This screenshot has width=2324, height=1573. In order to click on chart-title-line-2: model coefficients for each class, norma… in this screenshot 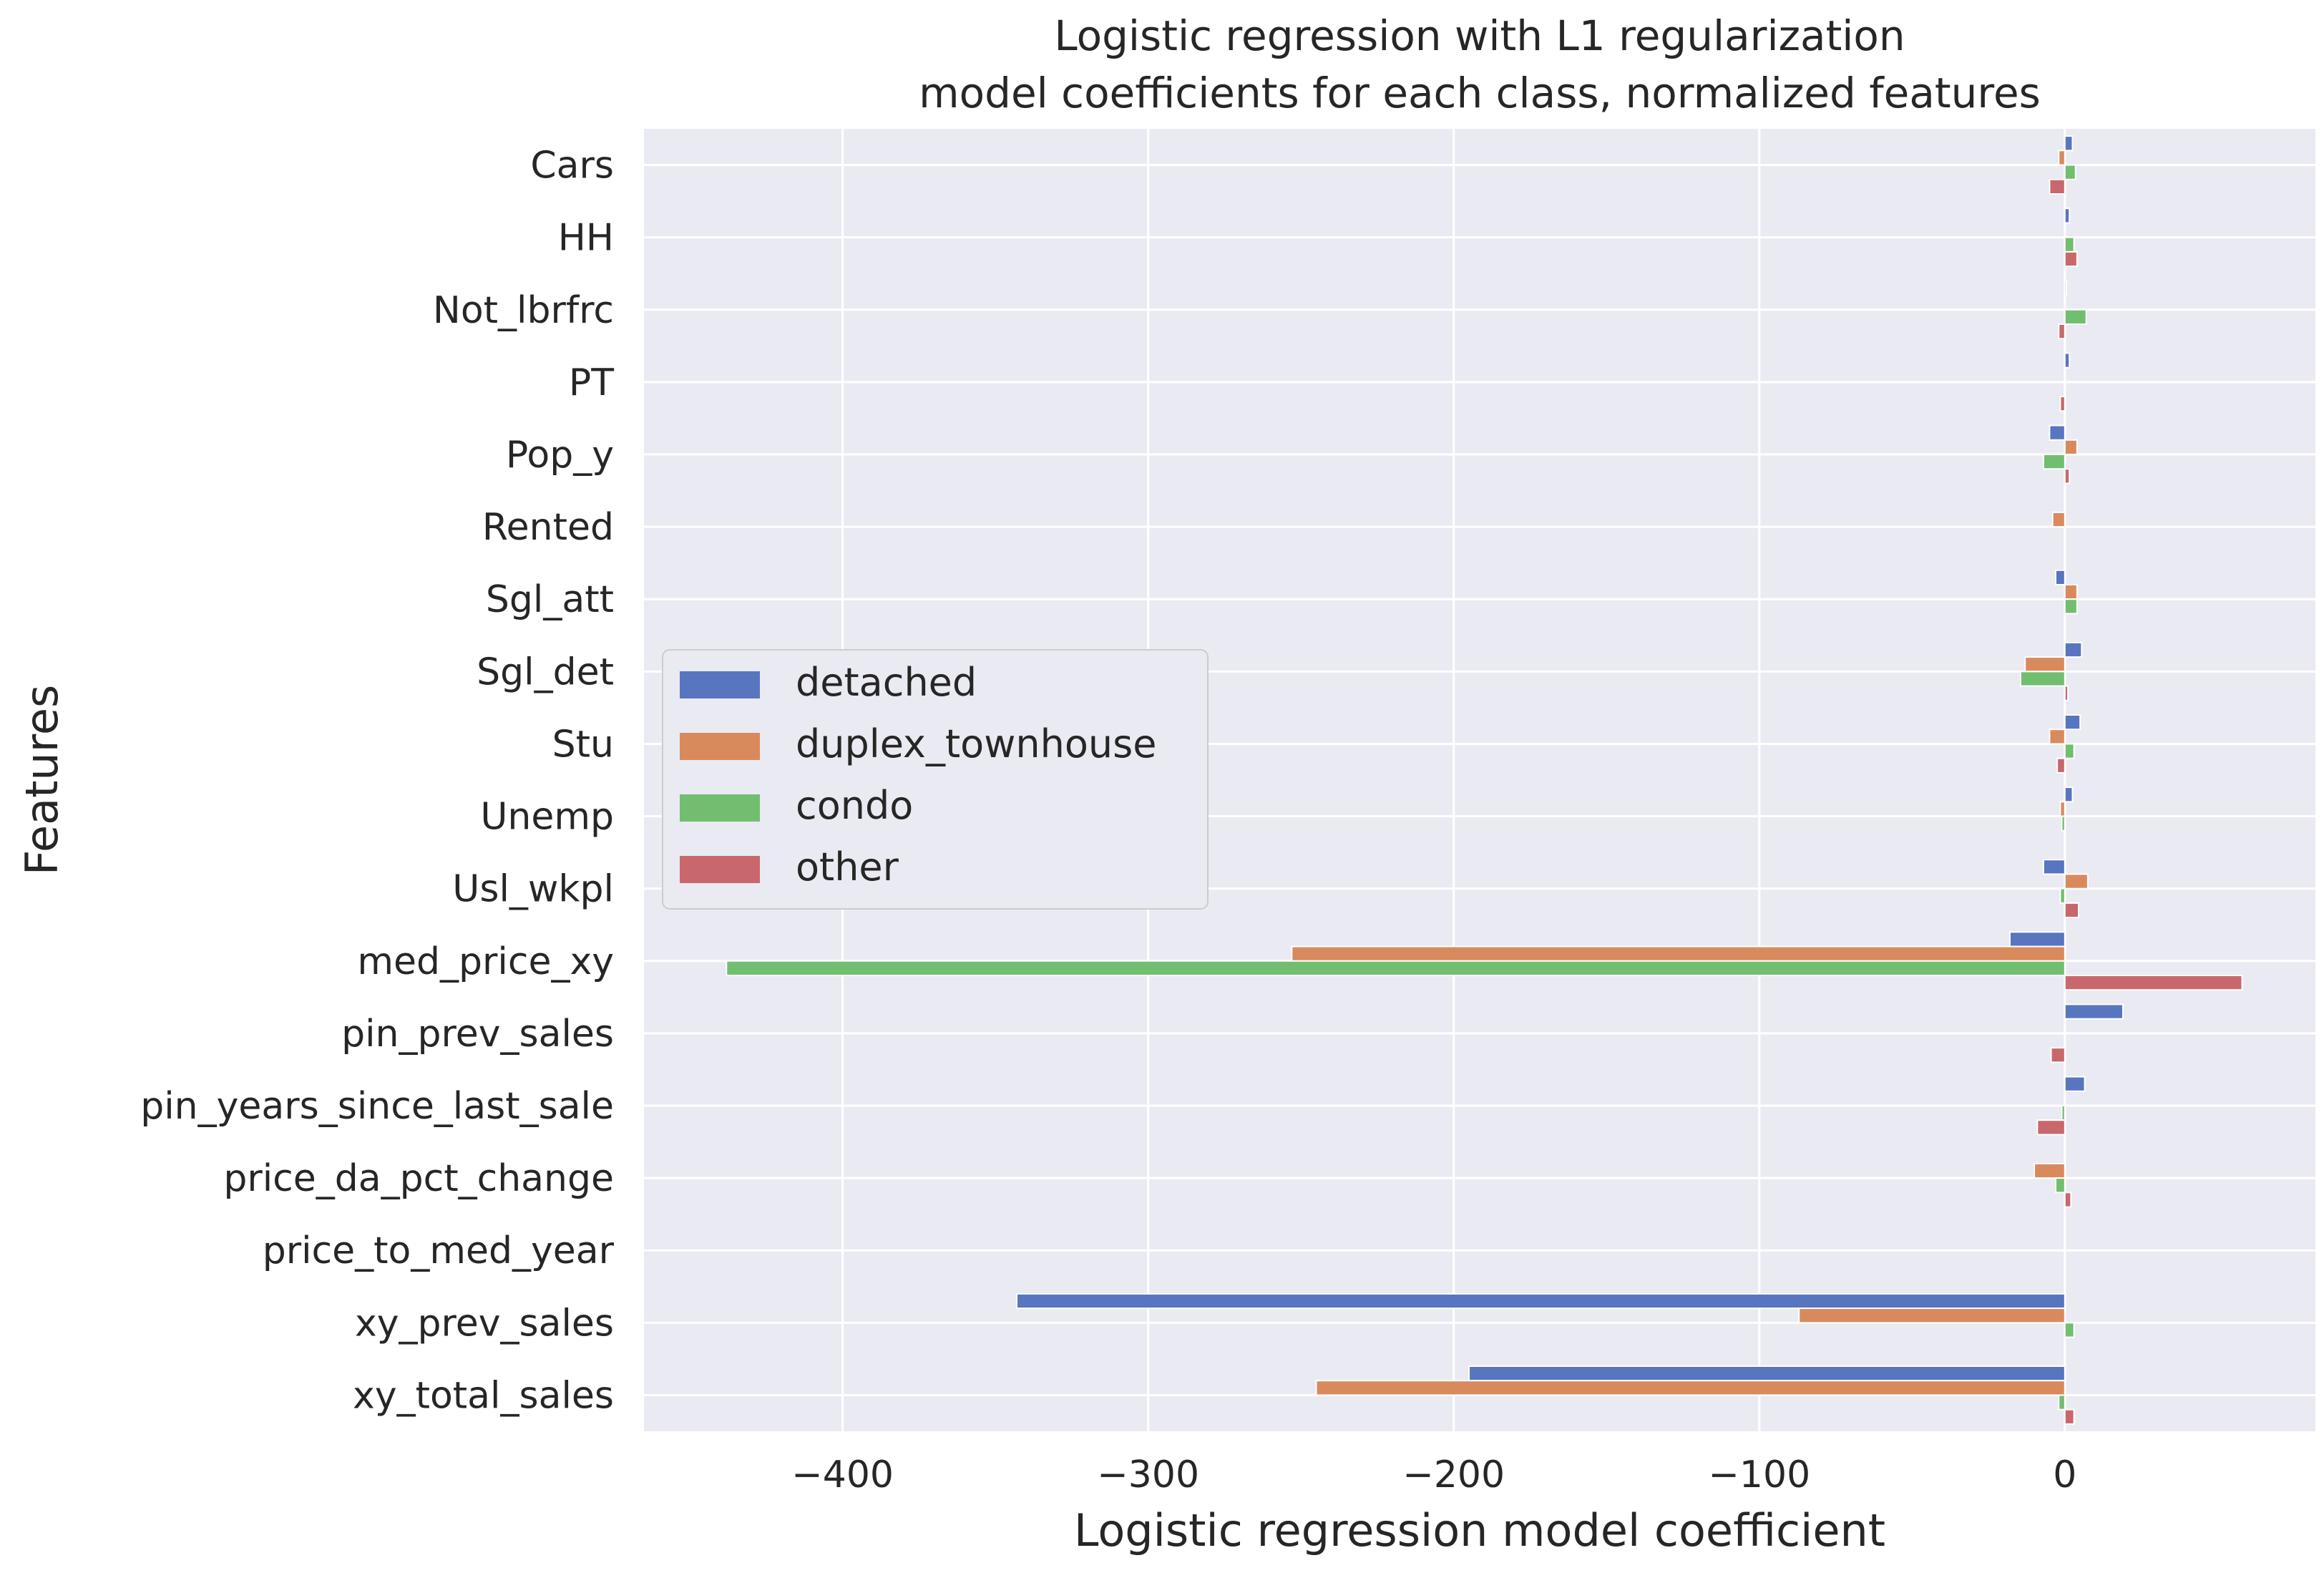, I will do `click(1480, 93)`.